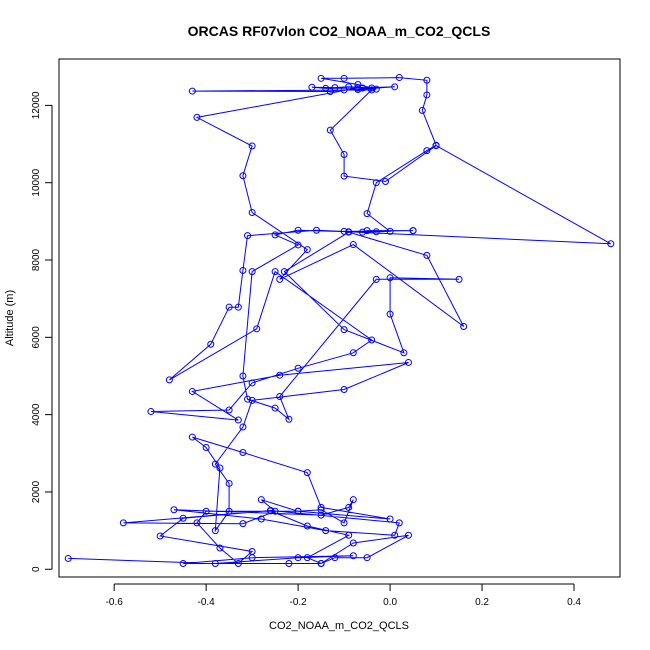 This screenshot has height=650, width=650. What do you see at coordinates (339, 31) in the screenshot?
I see `chart-title: ORCAS RF07vlon CO2_NOAA_m_CO2_QCLS` at bounding box center [339, 31].